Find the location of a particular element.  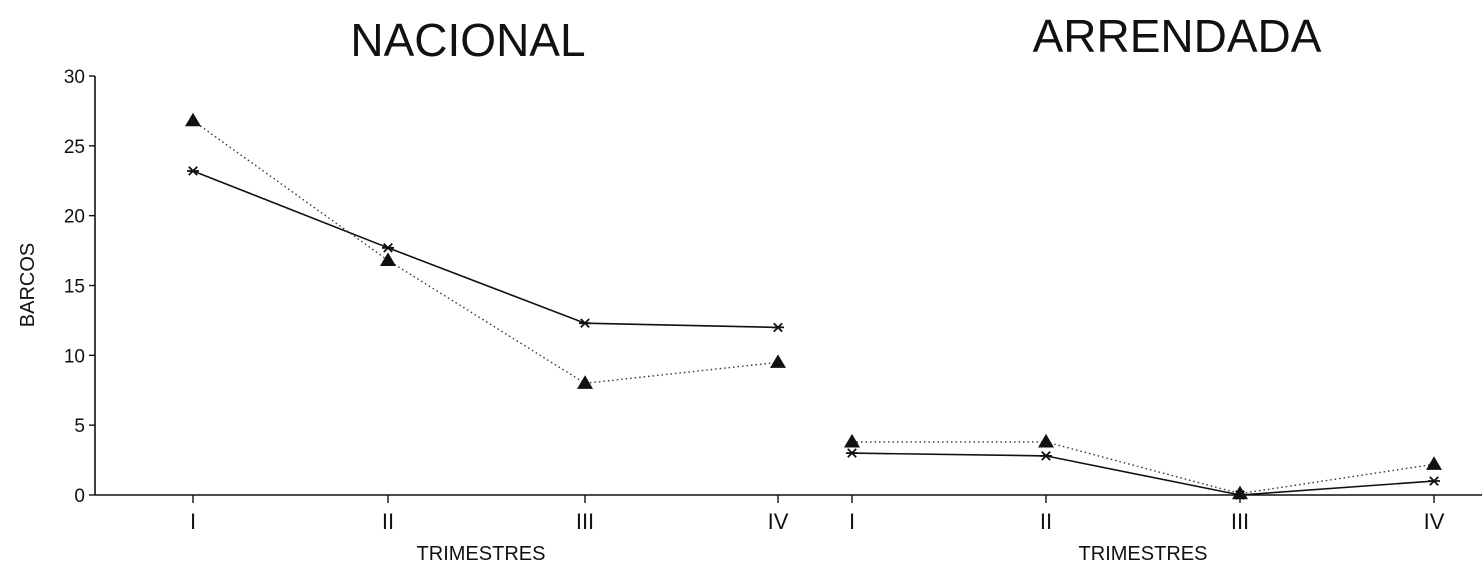

y-tick-label: 10 is located at coordinates (74, 356).